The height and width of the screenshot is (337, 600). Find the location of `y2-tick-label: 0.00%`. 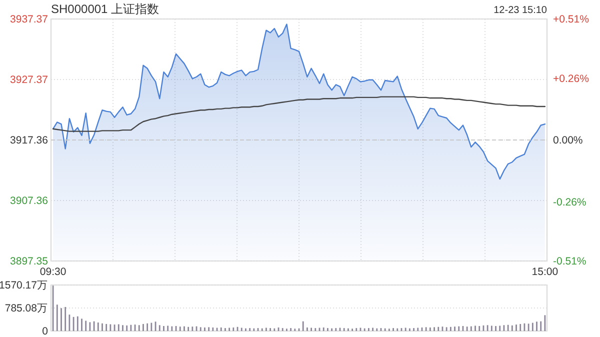

y2-tick-label: 0.00% is located at coordinates (568, 140).